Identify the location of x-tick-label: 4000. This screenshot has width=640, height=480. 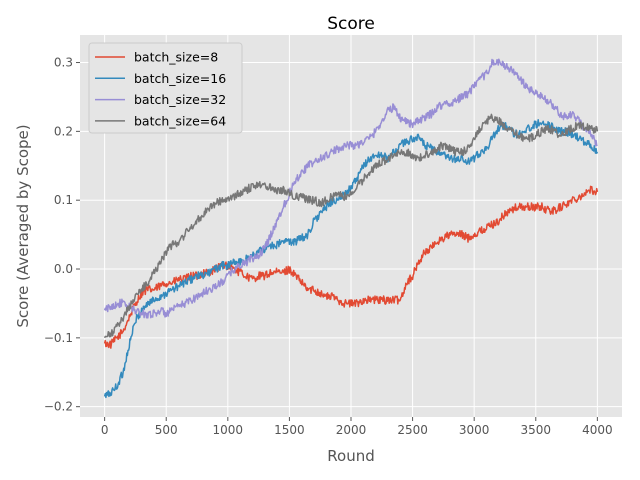
(597, 430).